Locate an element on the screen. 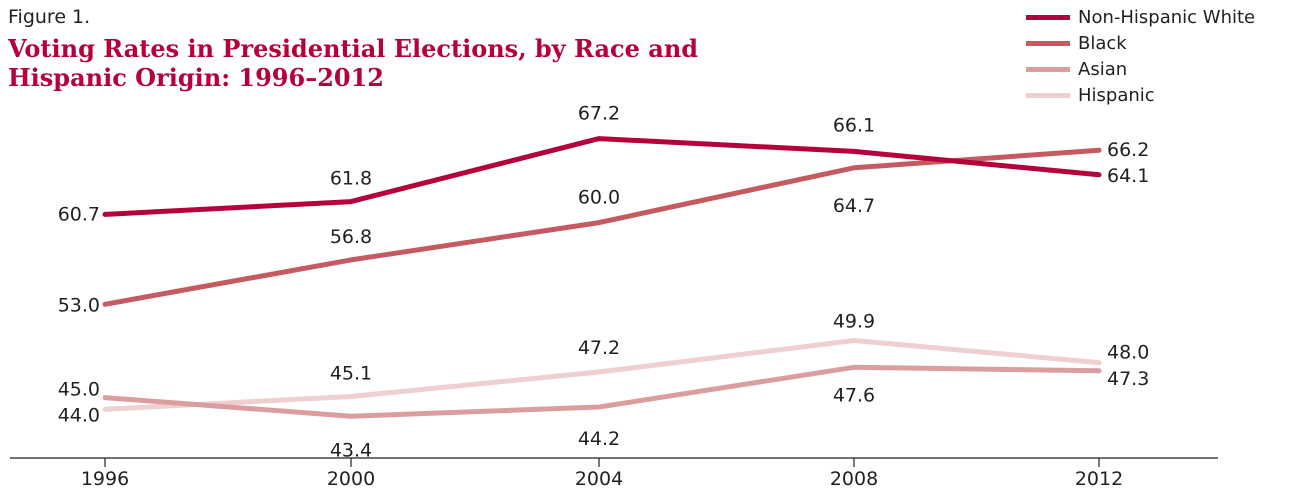 The image size is (1289, 488). legend-item-hispanic: Hispanic is located at coordinates (1140, 95).